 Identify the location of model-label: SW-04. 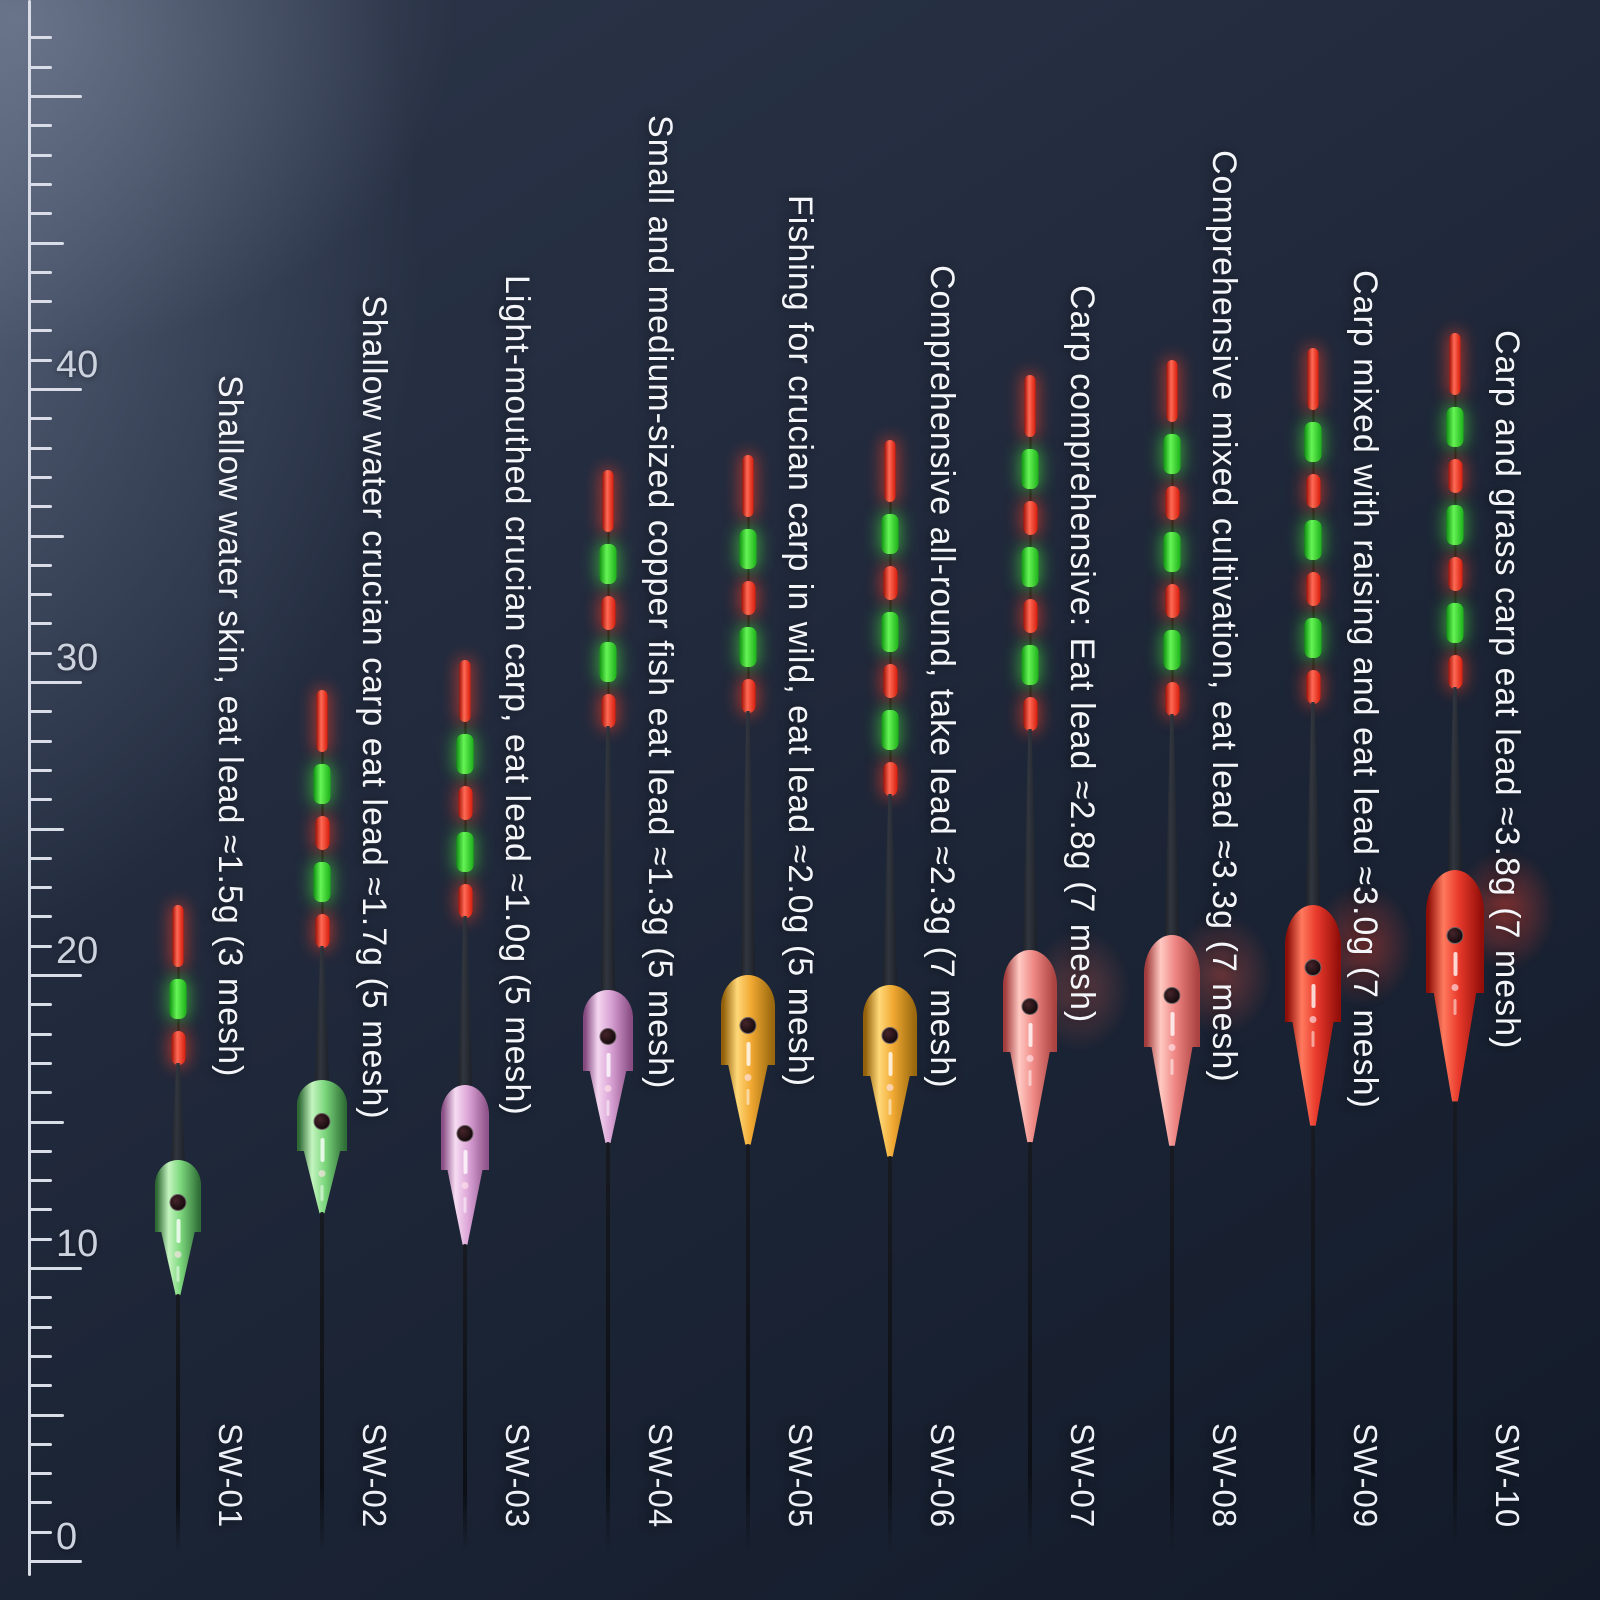
(660, 1476).